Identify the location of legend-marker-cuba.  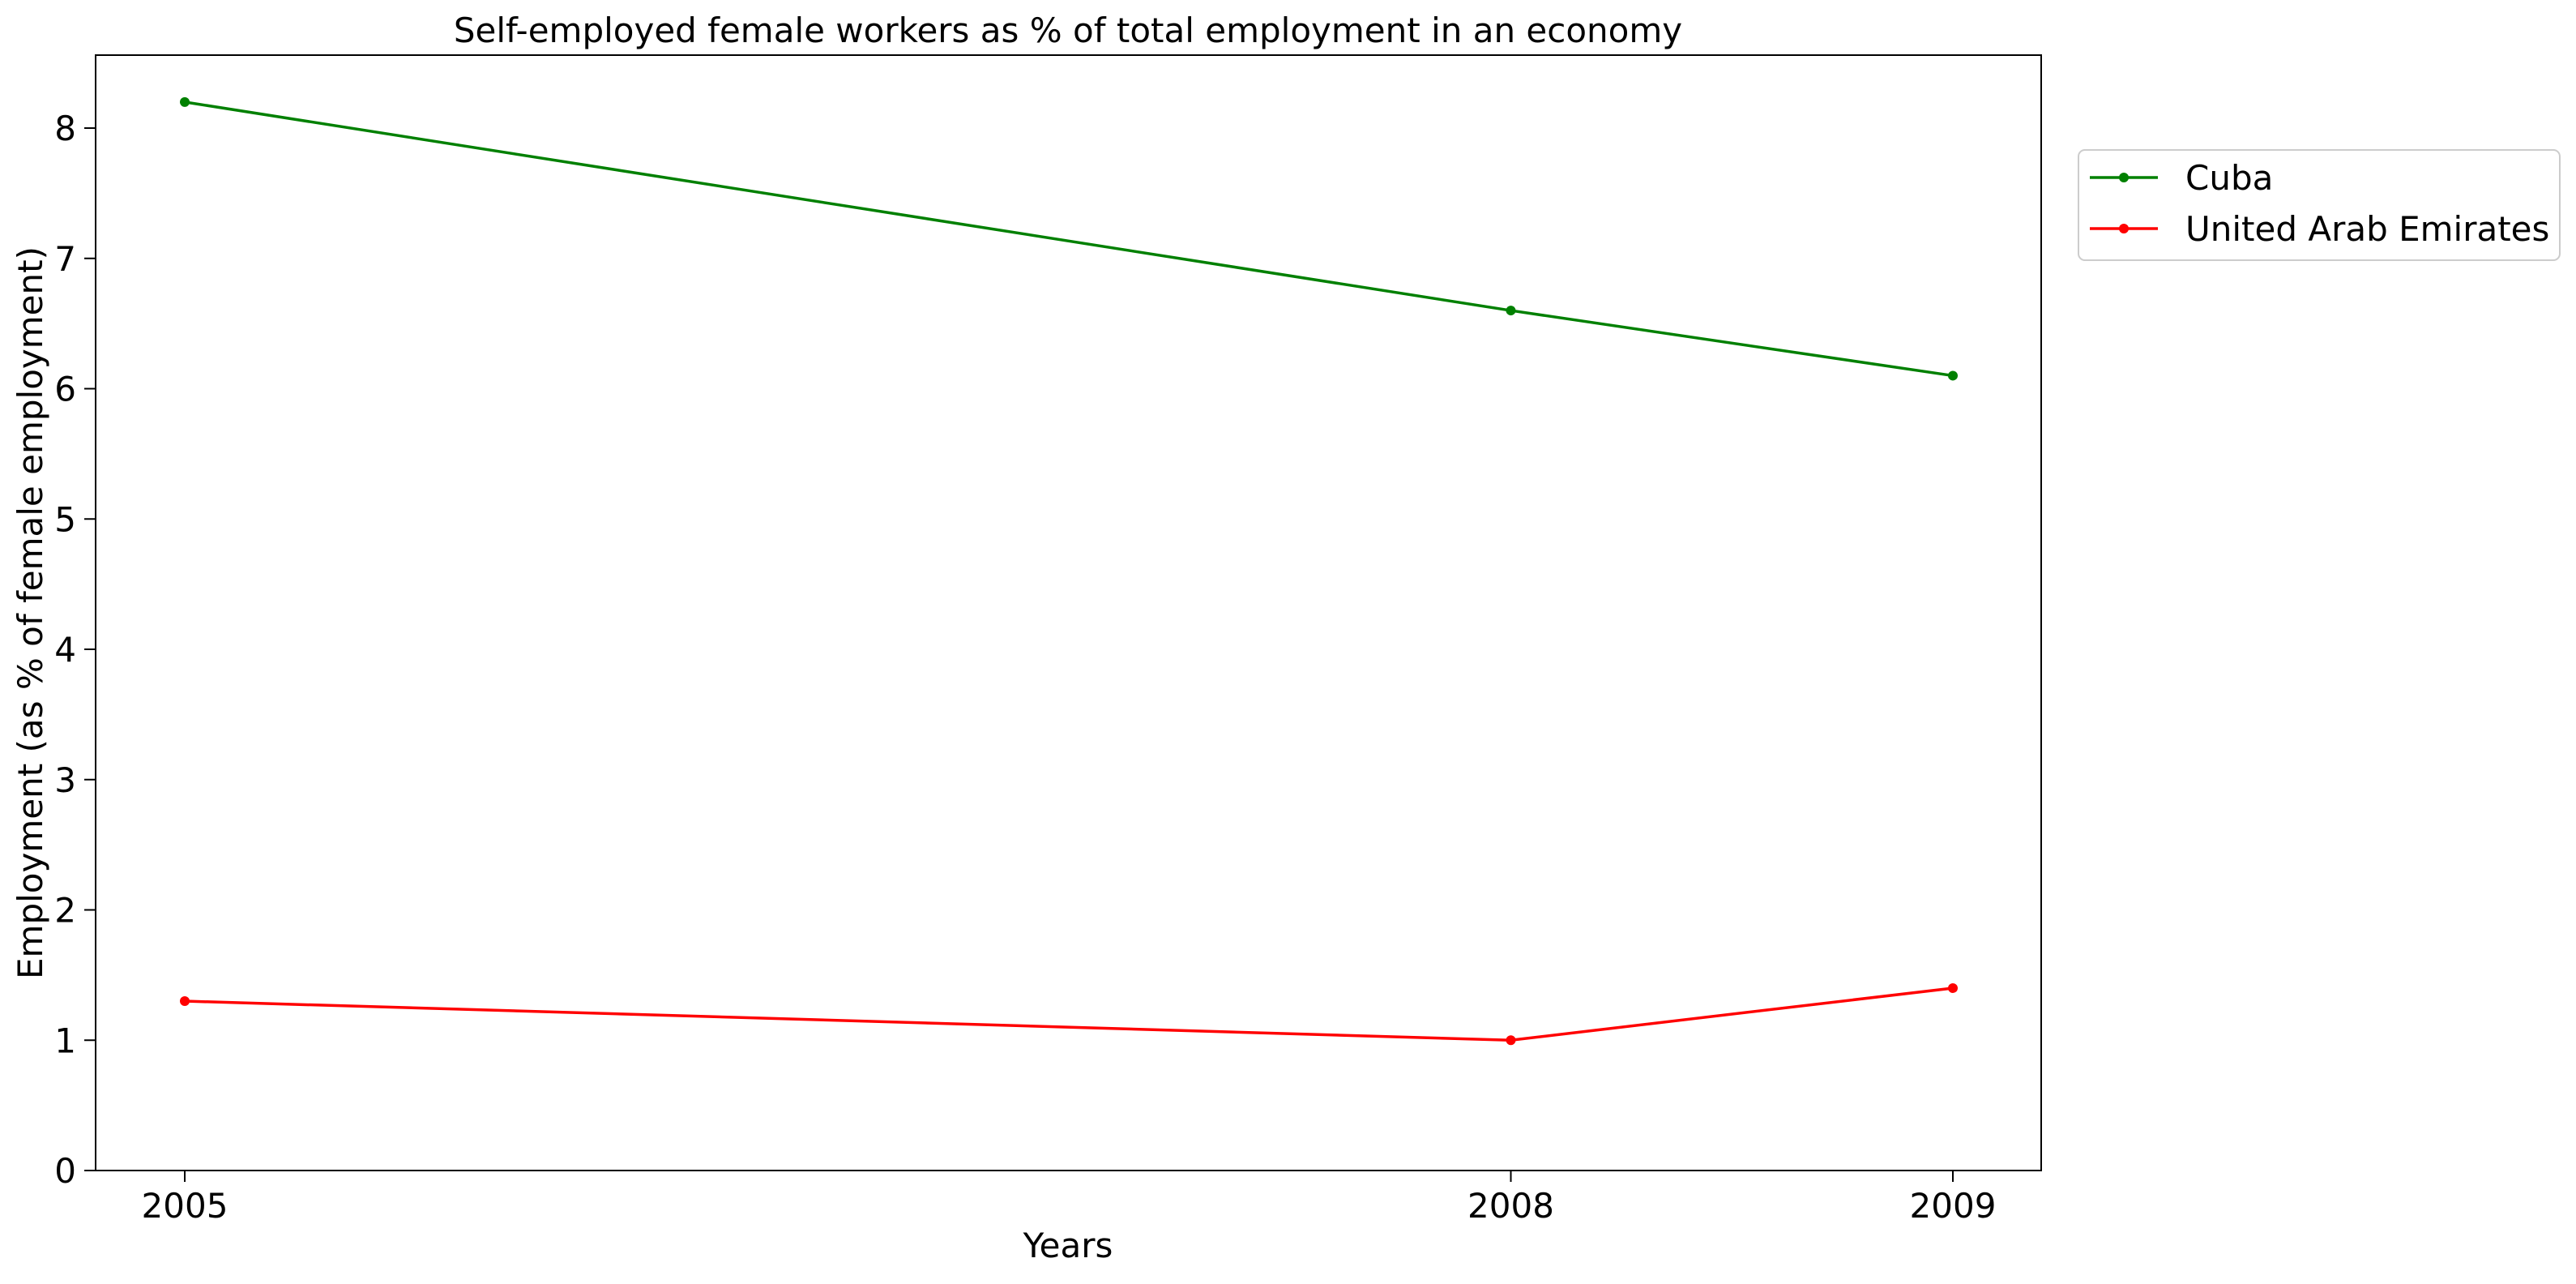
(2124, 177).